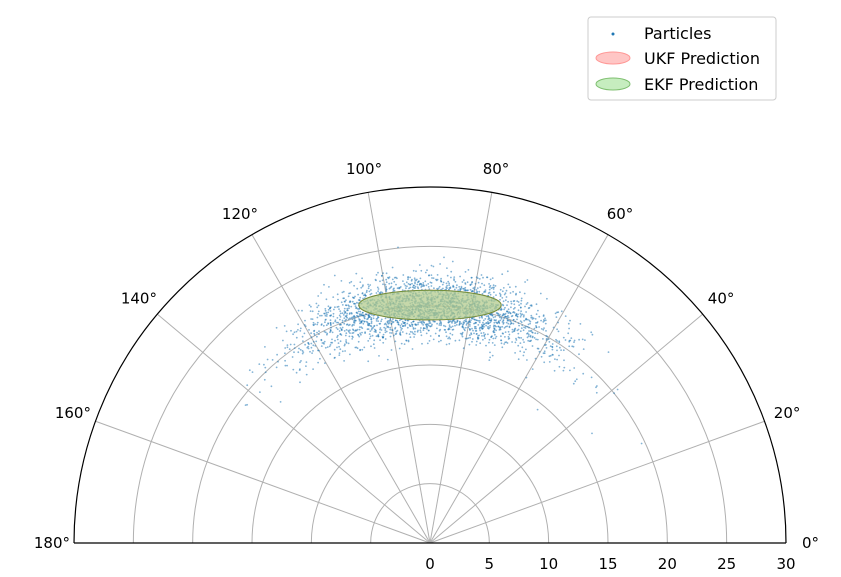 This screenshot has height=577, width=841. I want to click on legend-ekf-label: EKF Prediction, so click(701, 84).